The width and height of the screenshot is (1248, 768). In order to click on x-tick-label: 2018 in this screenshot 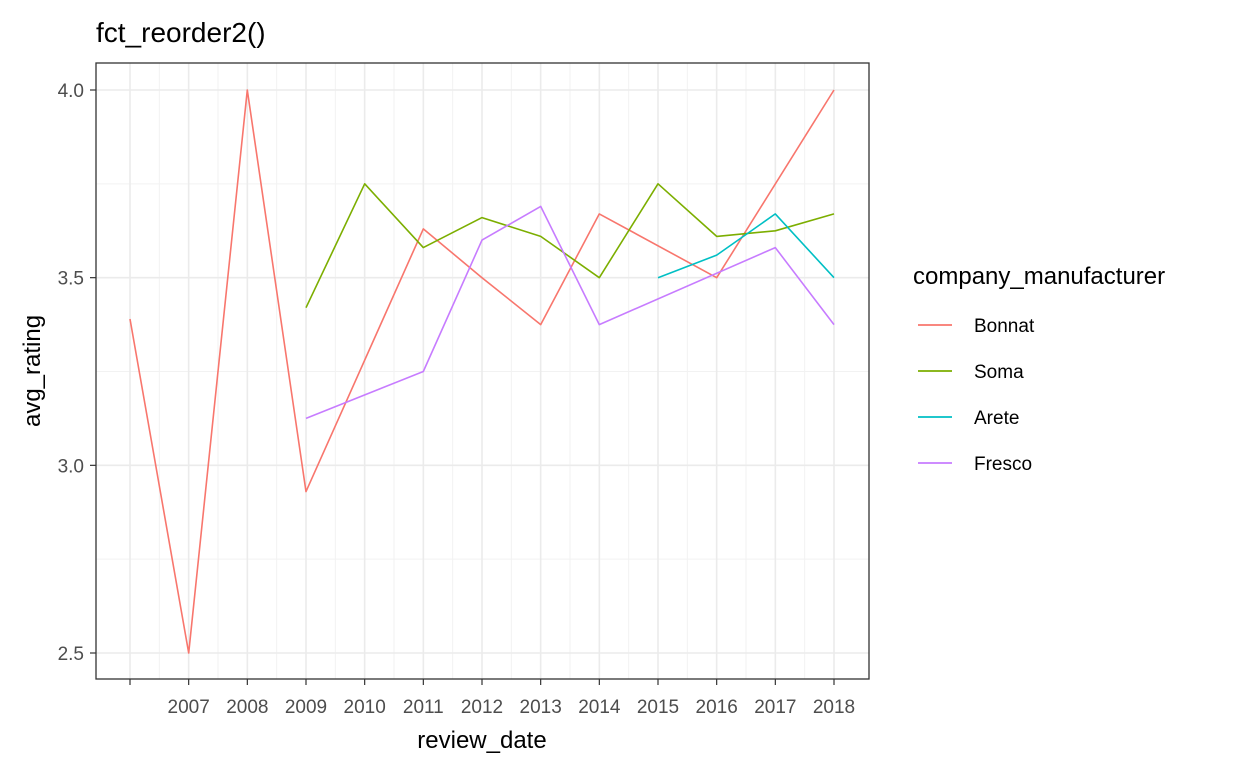, I will do `click(834, 707)`.